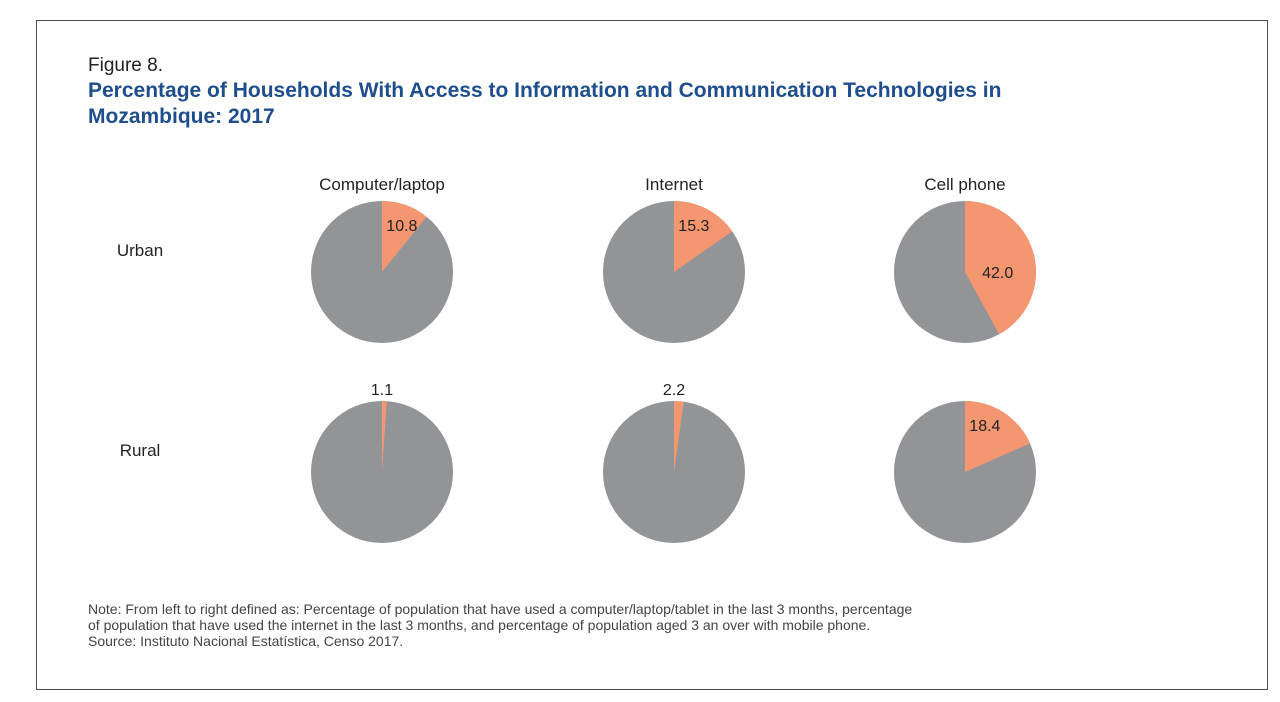  What do you see at coordinates (140, 450) in the screenshot?
I see `row-label-rural: Rural` at bounding box center [140, 450].